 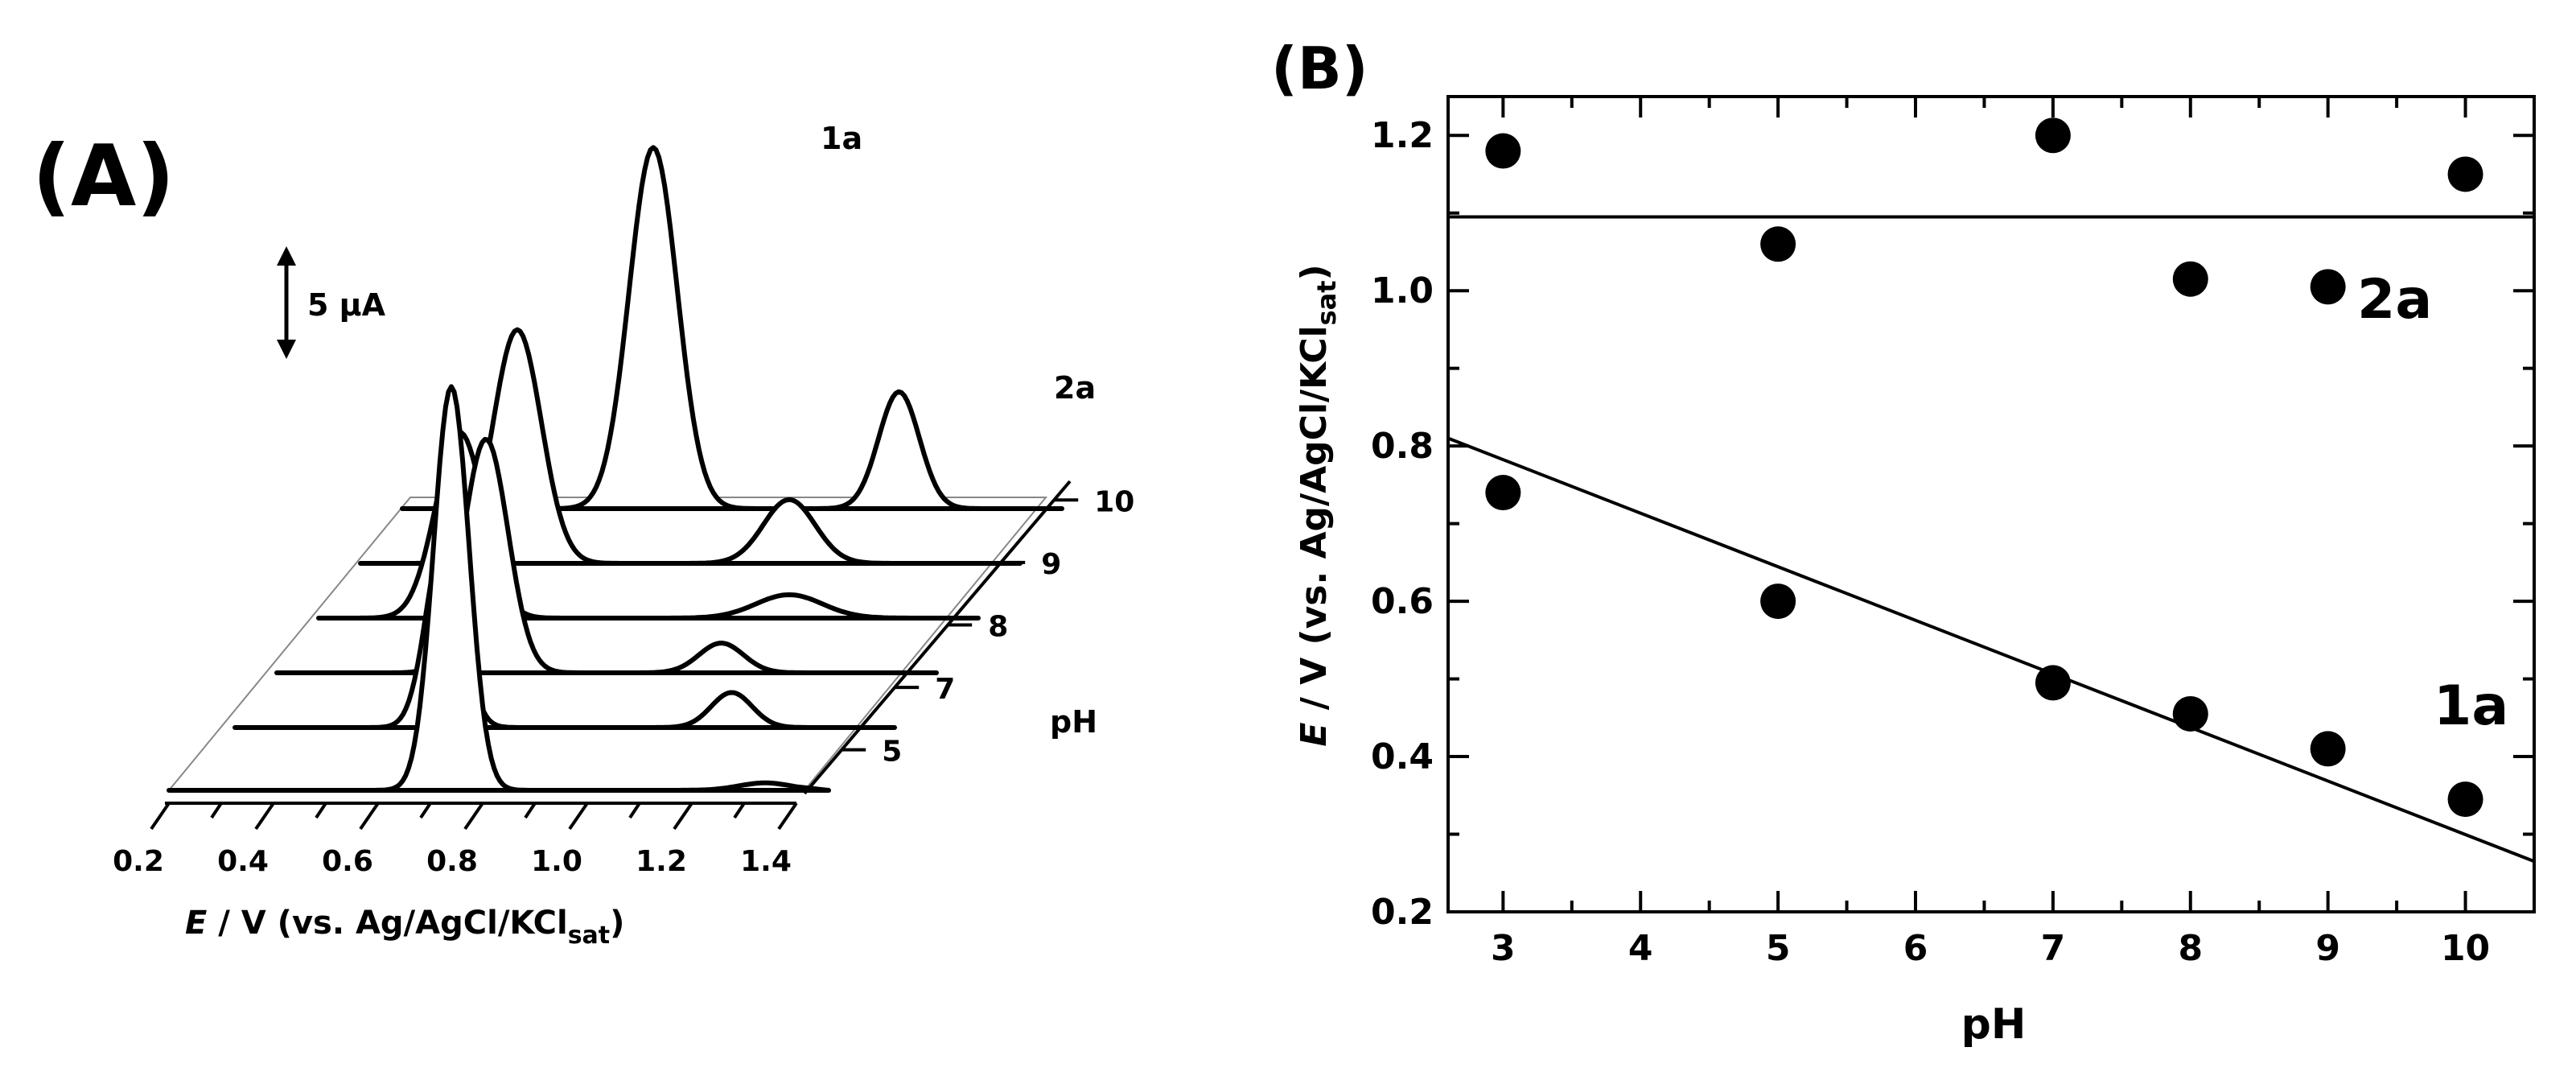 What do you see at coordinates (1402, 446) in the screenshot?
I see `y-tick-label: 0.8` at bounding box center [1402, 446].